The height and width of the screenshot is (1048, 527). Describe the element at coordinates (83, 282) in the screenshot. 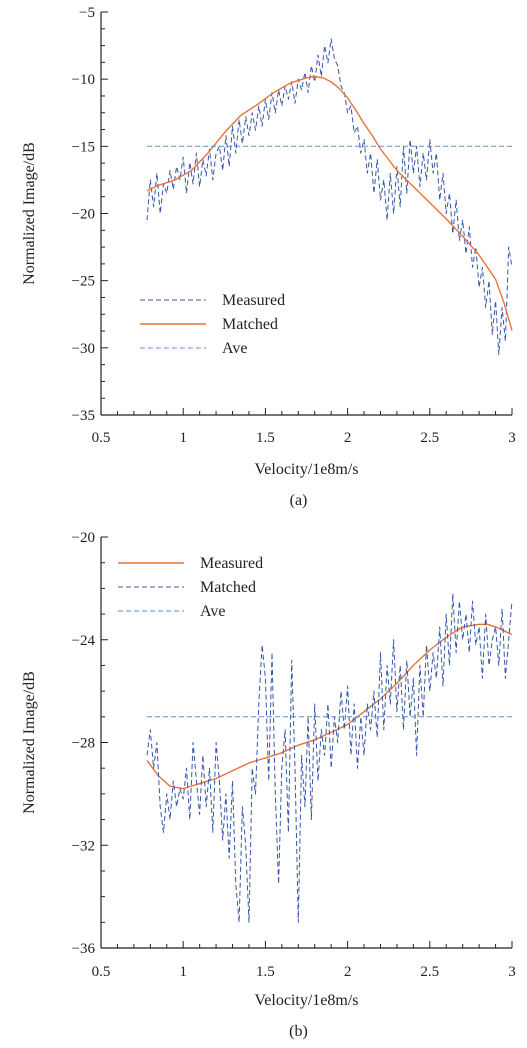

I see `y-tick-label: −25` at that location.